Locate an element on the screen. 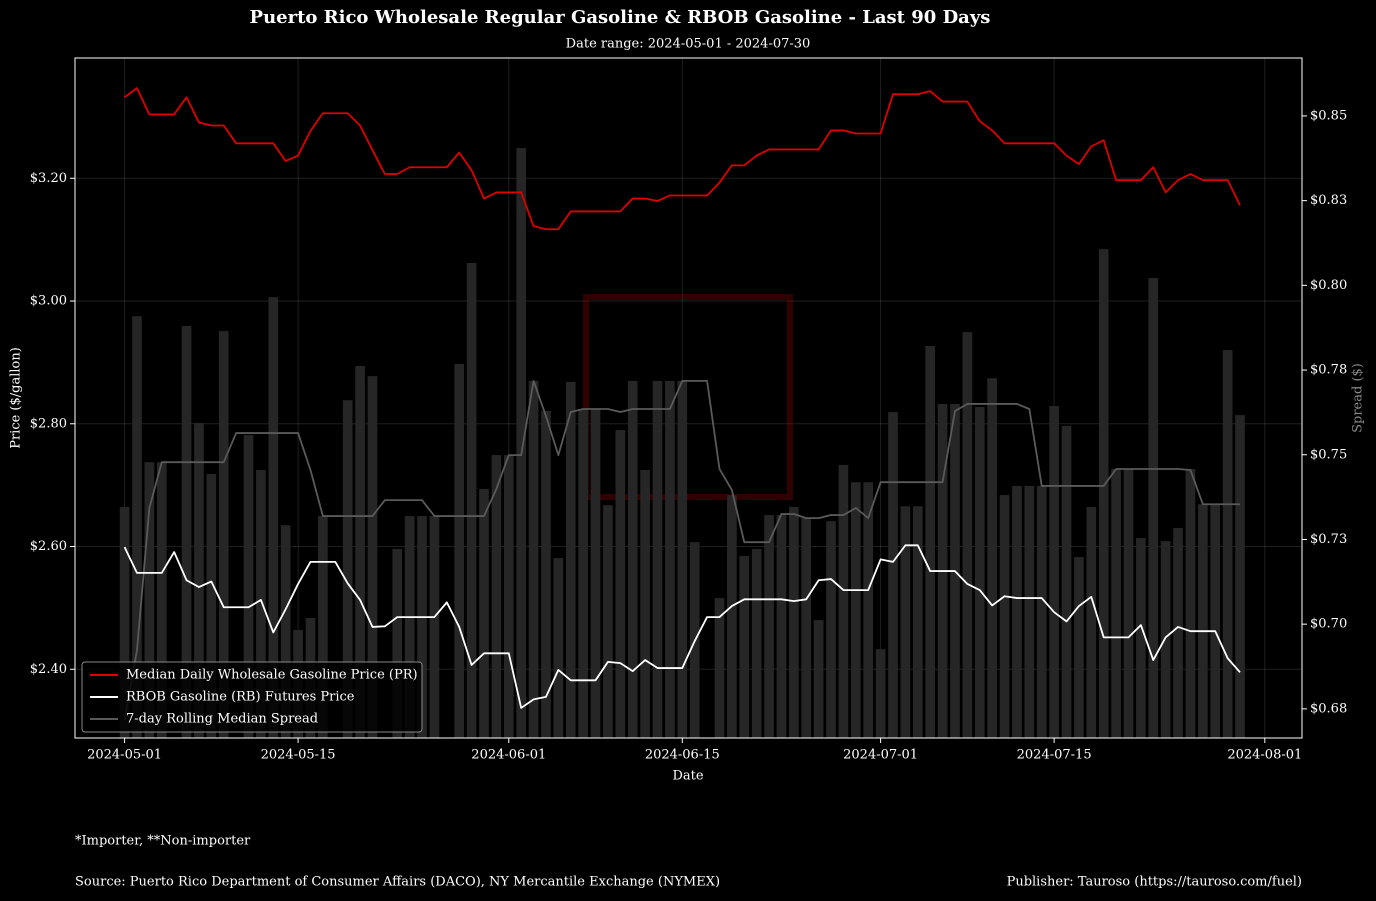 The width and height of the screenshot is (1376, 901). y2-tick-label: $0.83 is located at coordinates (1328, 200).